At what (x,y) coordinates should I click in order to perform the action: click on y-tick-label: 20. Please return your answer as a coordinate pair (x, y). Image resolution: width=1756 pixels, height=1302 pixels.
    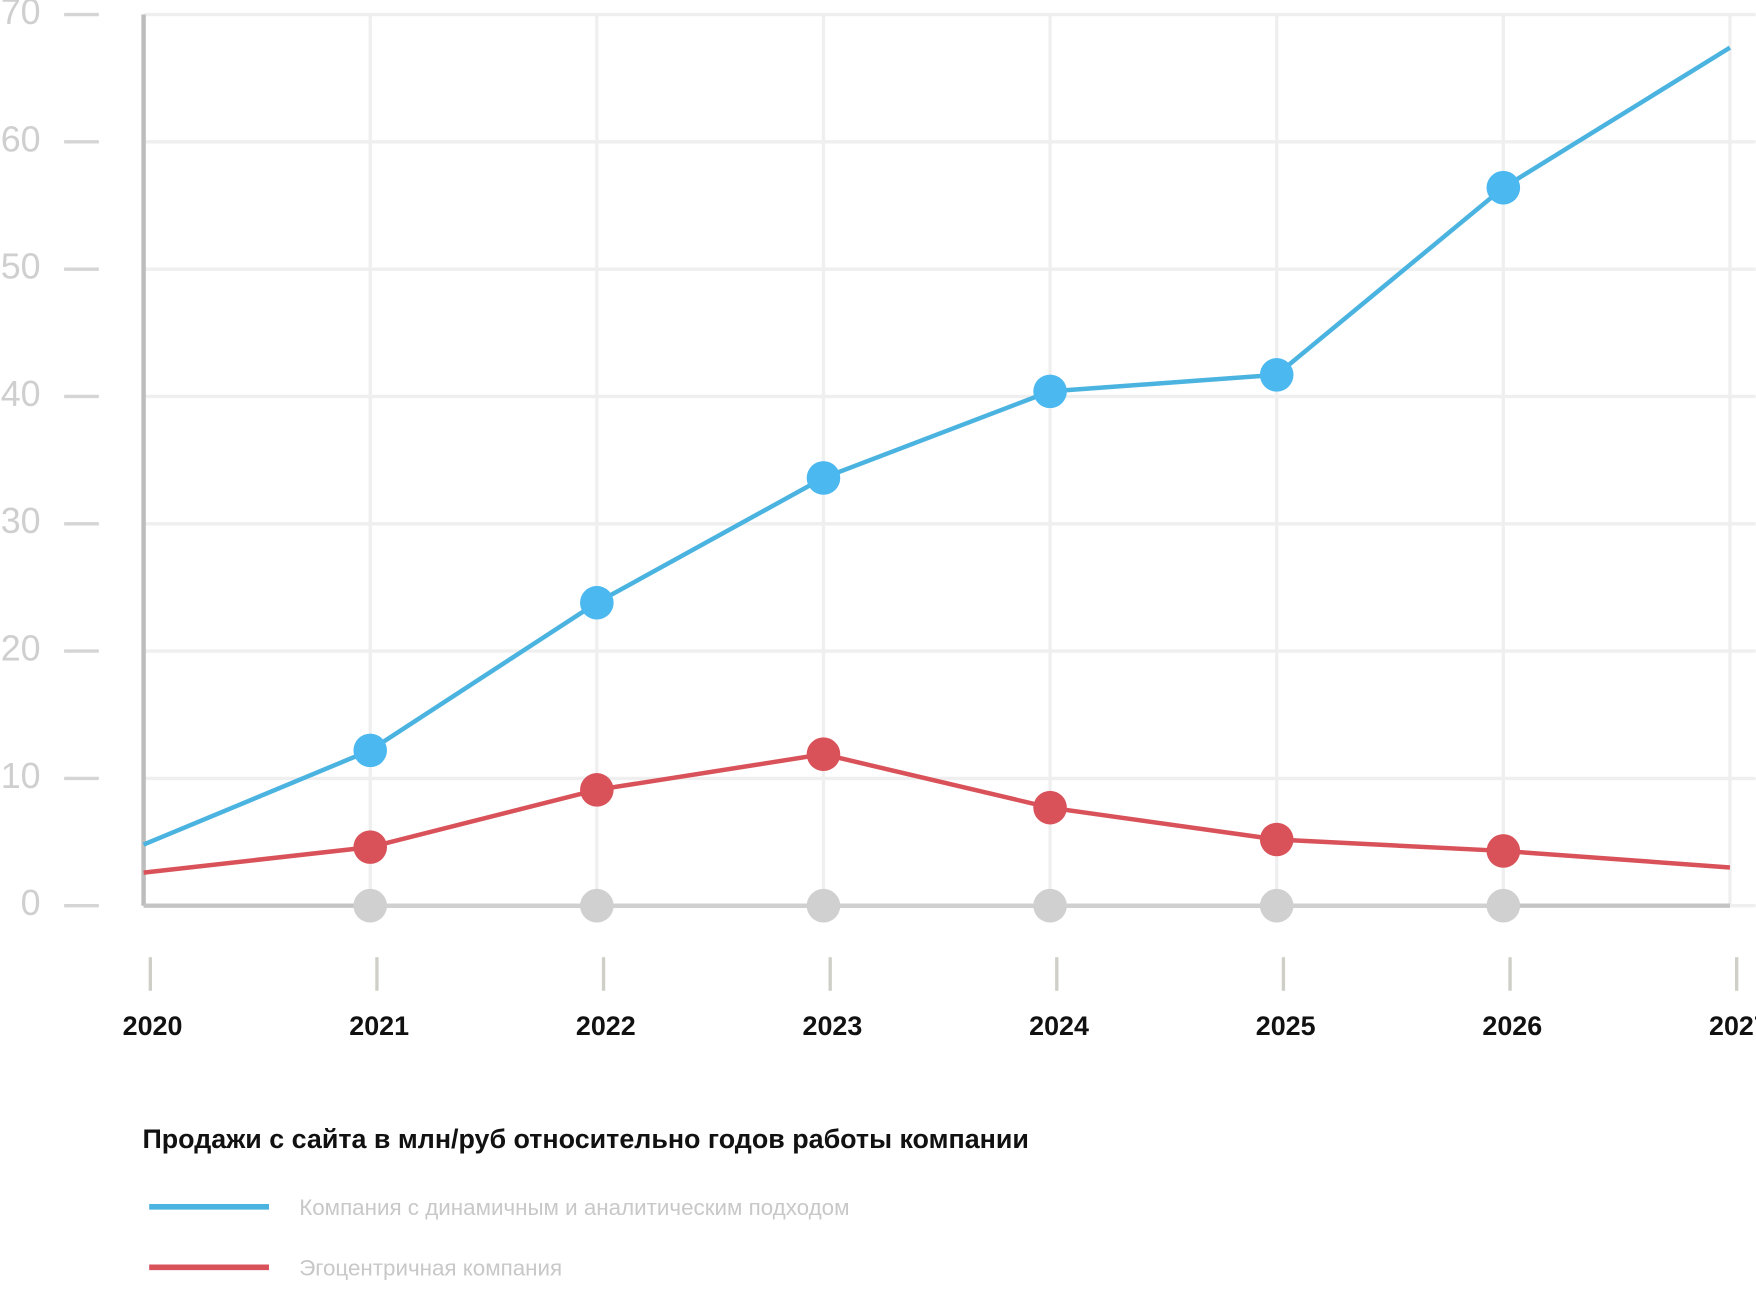
    Looking at the image, I should click on (21, 649).